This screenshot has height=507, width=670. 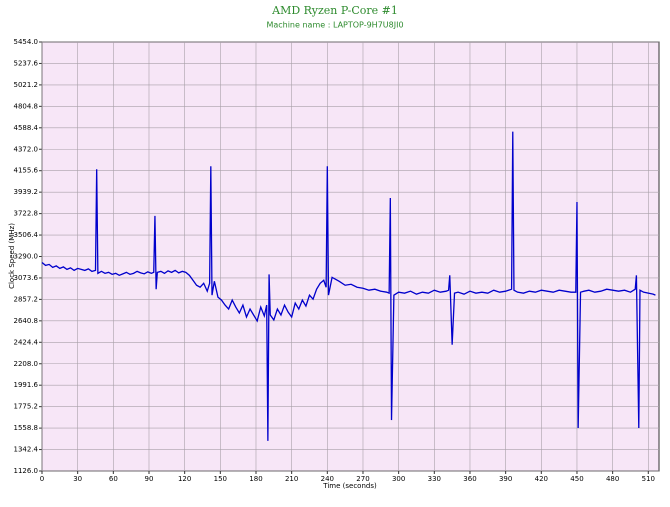 I want to click on x-tick-label: 0, so click(x=42, y=479).